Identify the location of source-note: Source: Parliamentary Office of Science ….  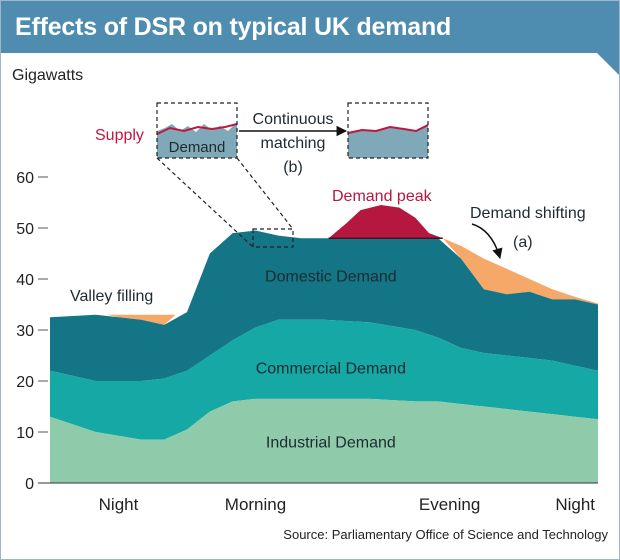
(445, 534).